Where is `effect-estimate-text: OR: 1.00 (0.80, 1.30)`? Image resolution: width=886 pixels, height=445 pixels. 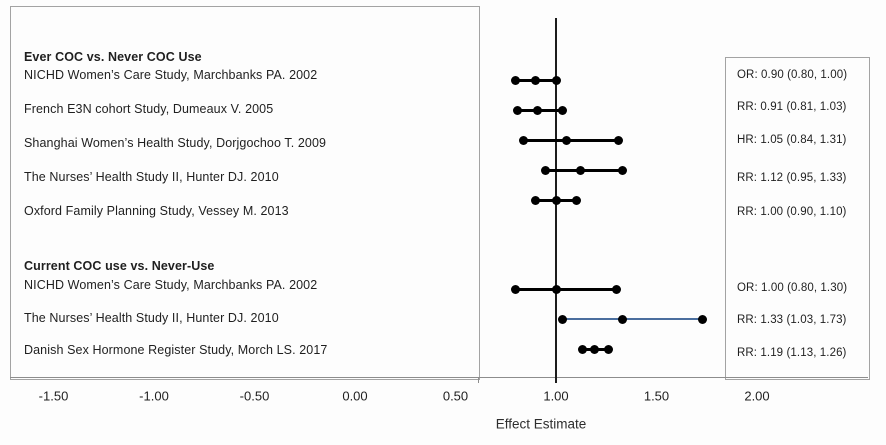 effect-estimate-text: OR: 1.00 (0.80, 1.30) is located at coordinates (792, 288).